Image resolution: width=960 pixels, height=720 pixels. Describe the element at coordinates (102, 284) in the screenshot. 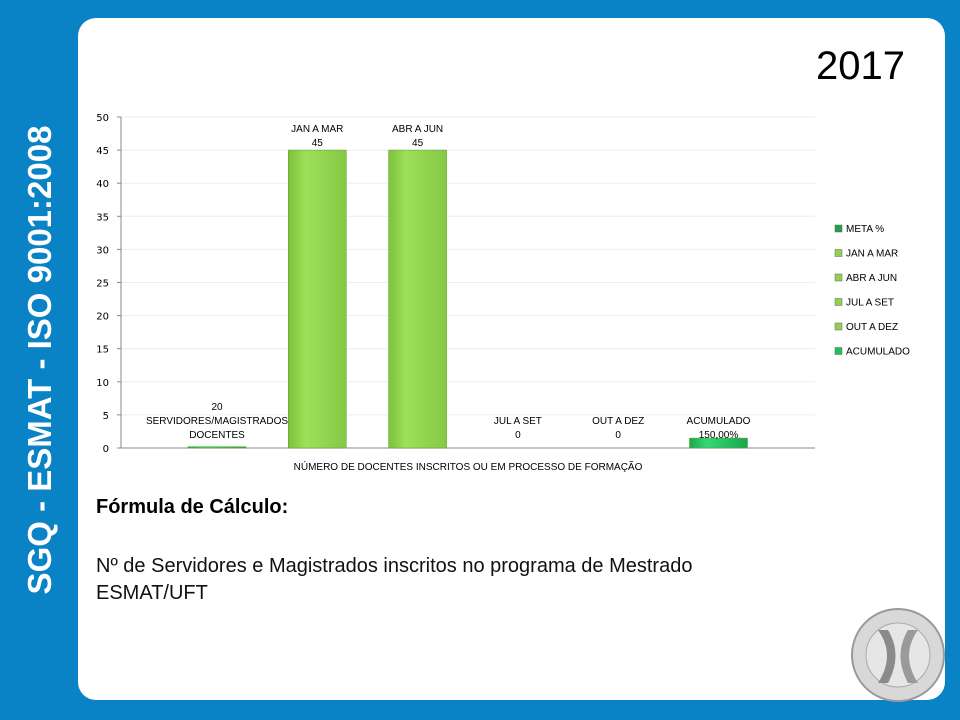

I see `y-tick-label: 25` at that location.